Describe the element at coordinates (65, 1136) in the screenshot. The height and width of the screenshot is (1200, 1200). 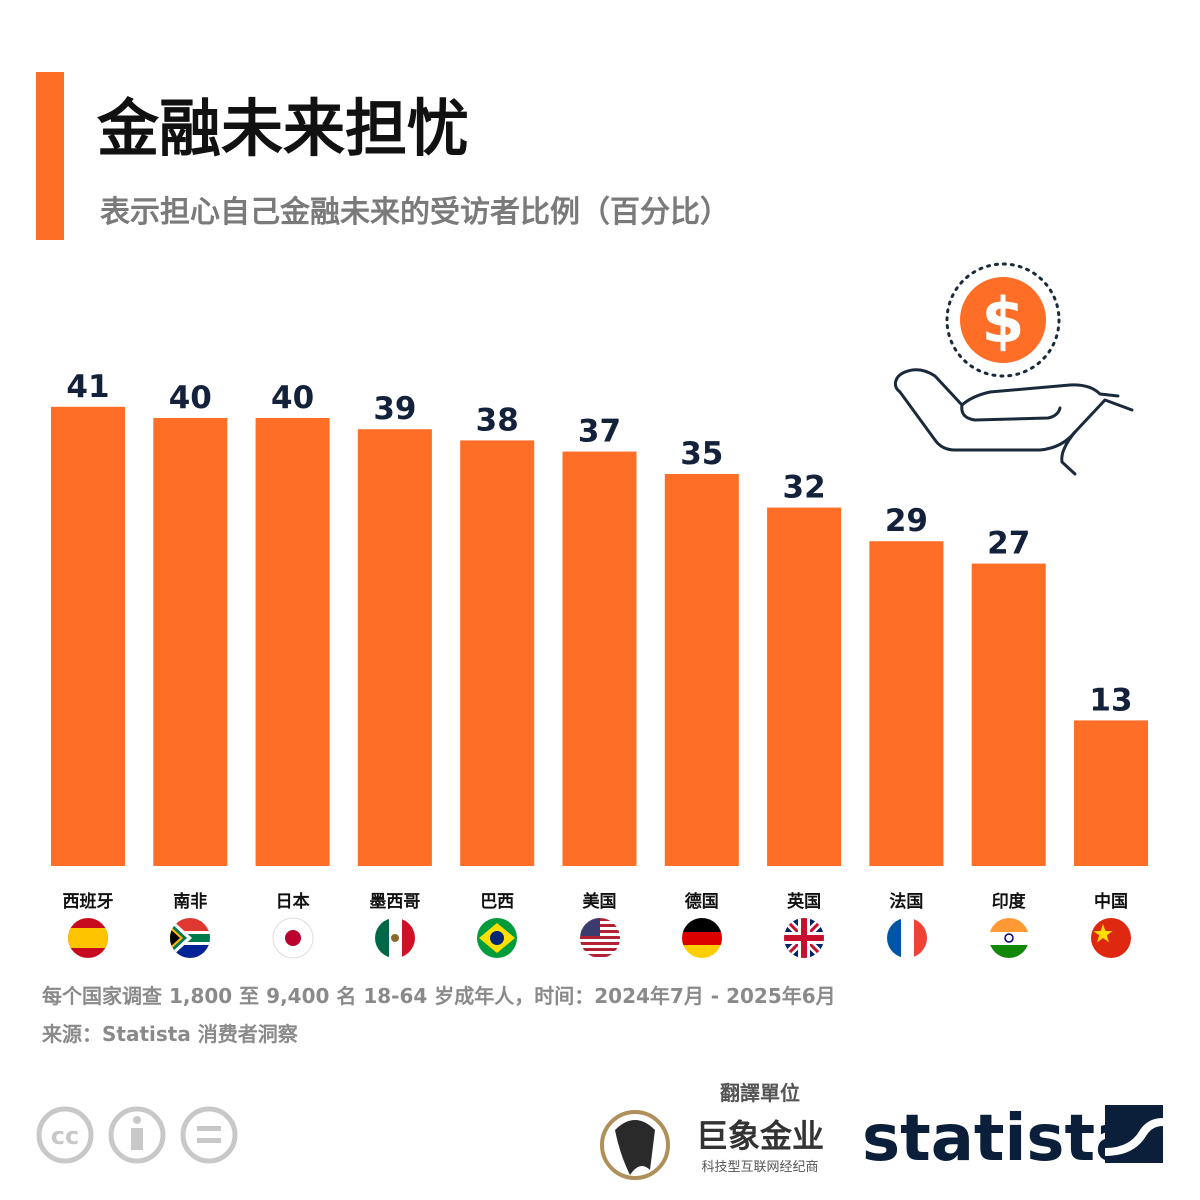
I see `svg-text: cc` at that location.